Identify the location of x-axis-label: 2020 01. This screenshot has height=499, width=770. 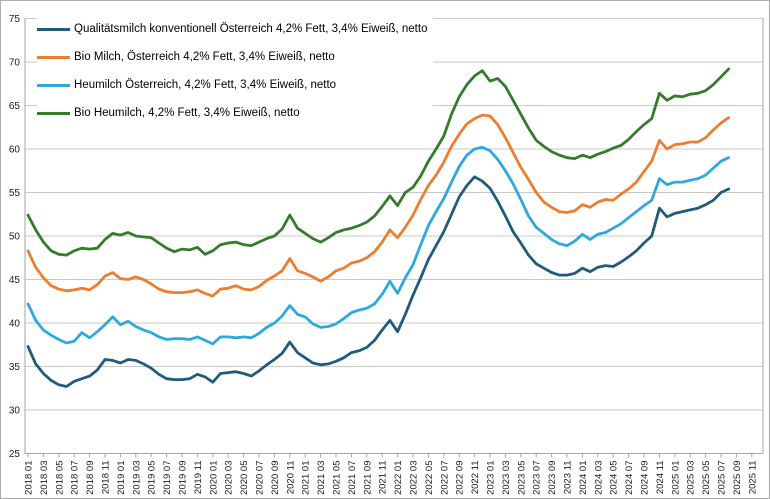
(213, 478).